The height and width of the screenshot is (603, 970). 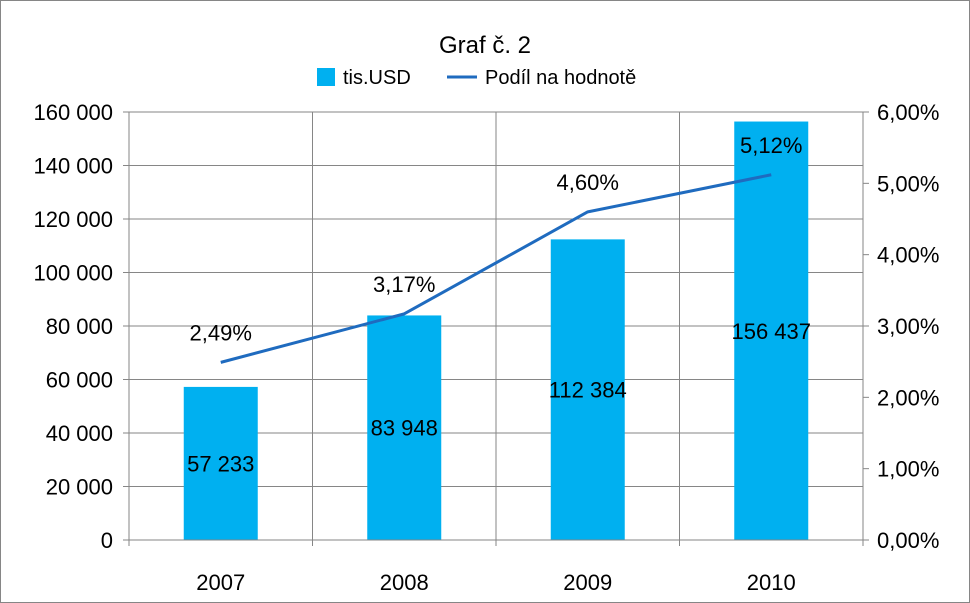 I want to click on line-data-label: 5,12%, so click(x=771, y=145).